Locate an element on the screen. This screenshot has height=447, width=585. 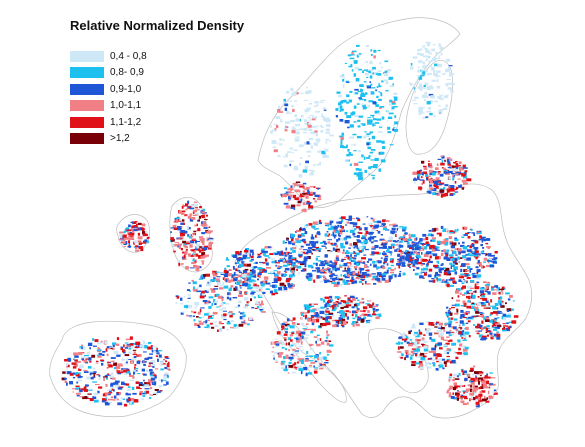
legend-label: 0,9-1,0 is located at coordinates (126, 89).